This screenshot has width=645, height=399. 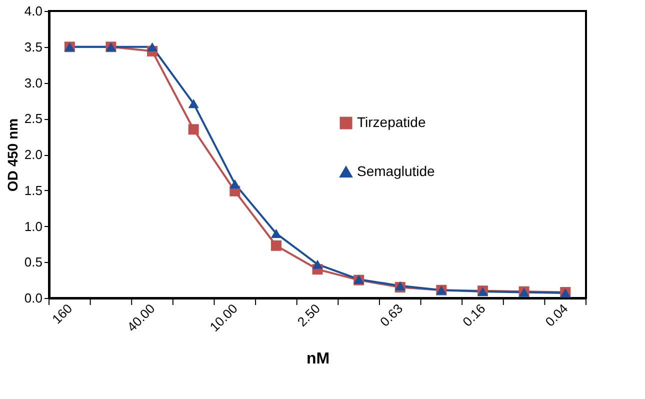 I want to click on x-tick-label: 0.63, so click(x=391, y=315).